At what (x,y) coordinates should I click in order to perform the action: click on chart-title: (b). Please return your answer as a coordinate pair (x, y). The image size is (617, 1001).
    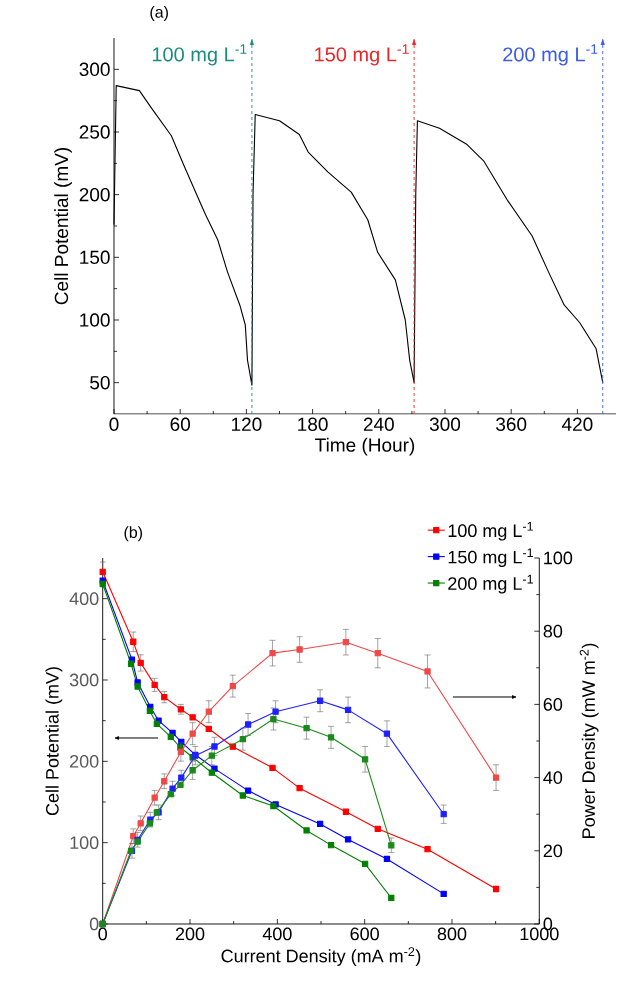
    Looking at the image, I should click on (133, 534).